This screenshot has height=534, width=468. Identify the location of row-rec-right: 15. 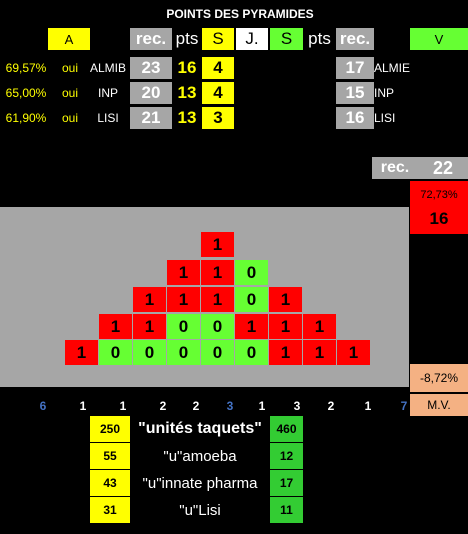
(355, 93).